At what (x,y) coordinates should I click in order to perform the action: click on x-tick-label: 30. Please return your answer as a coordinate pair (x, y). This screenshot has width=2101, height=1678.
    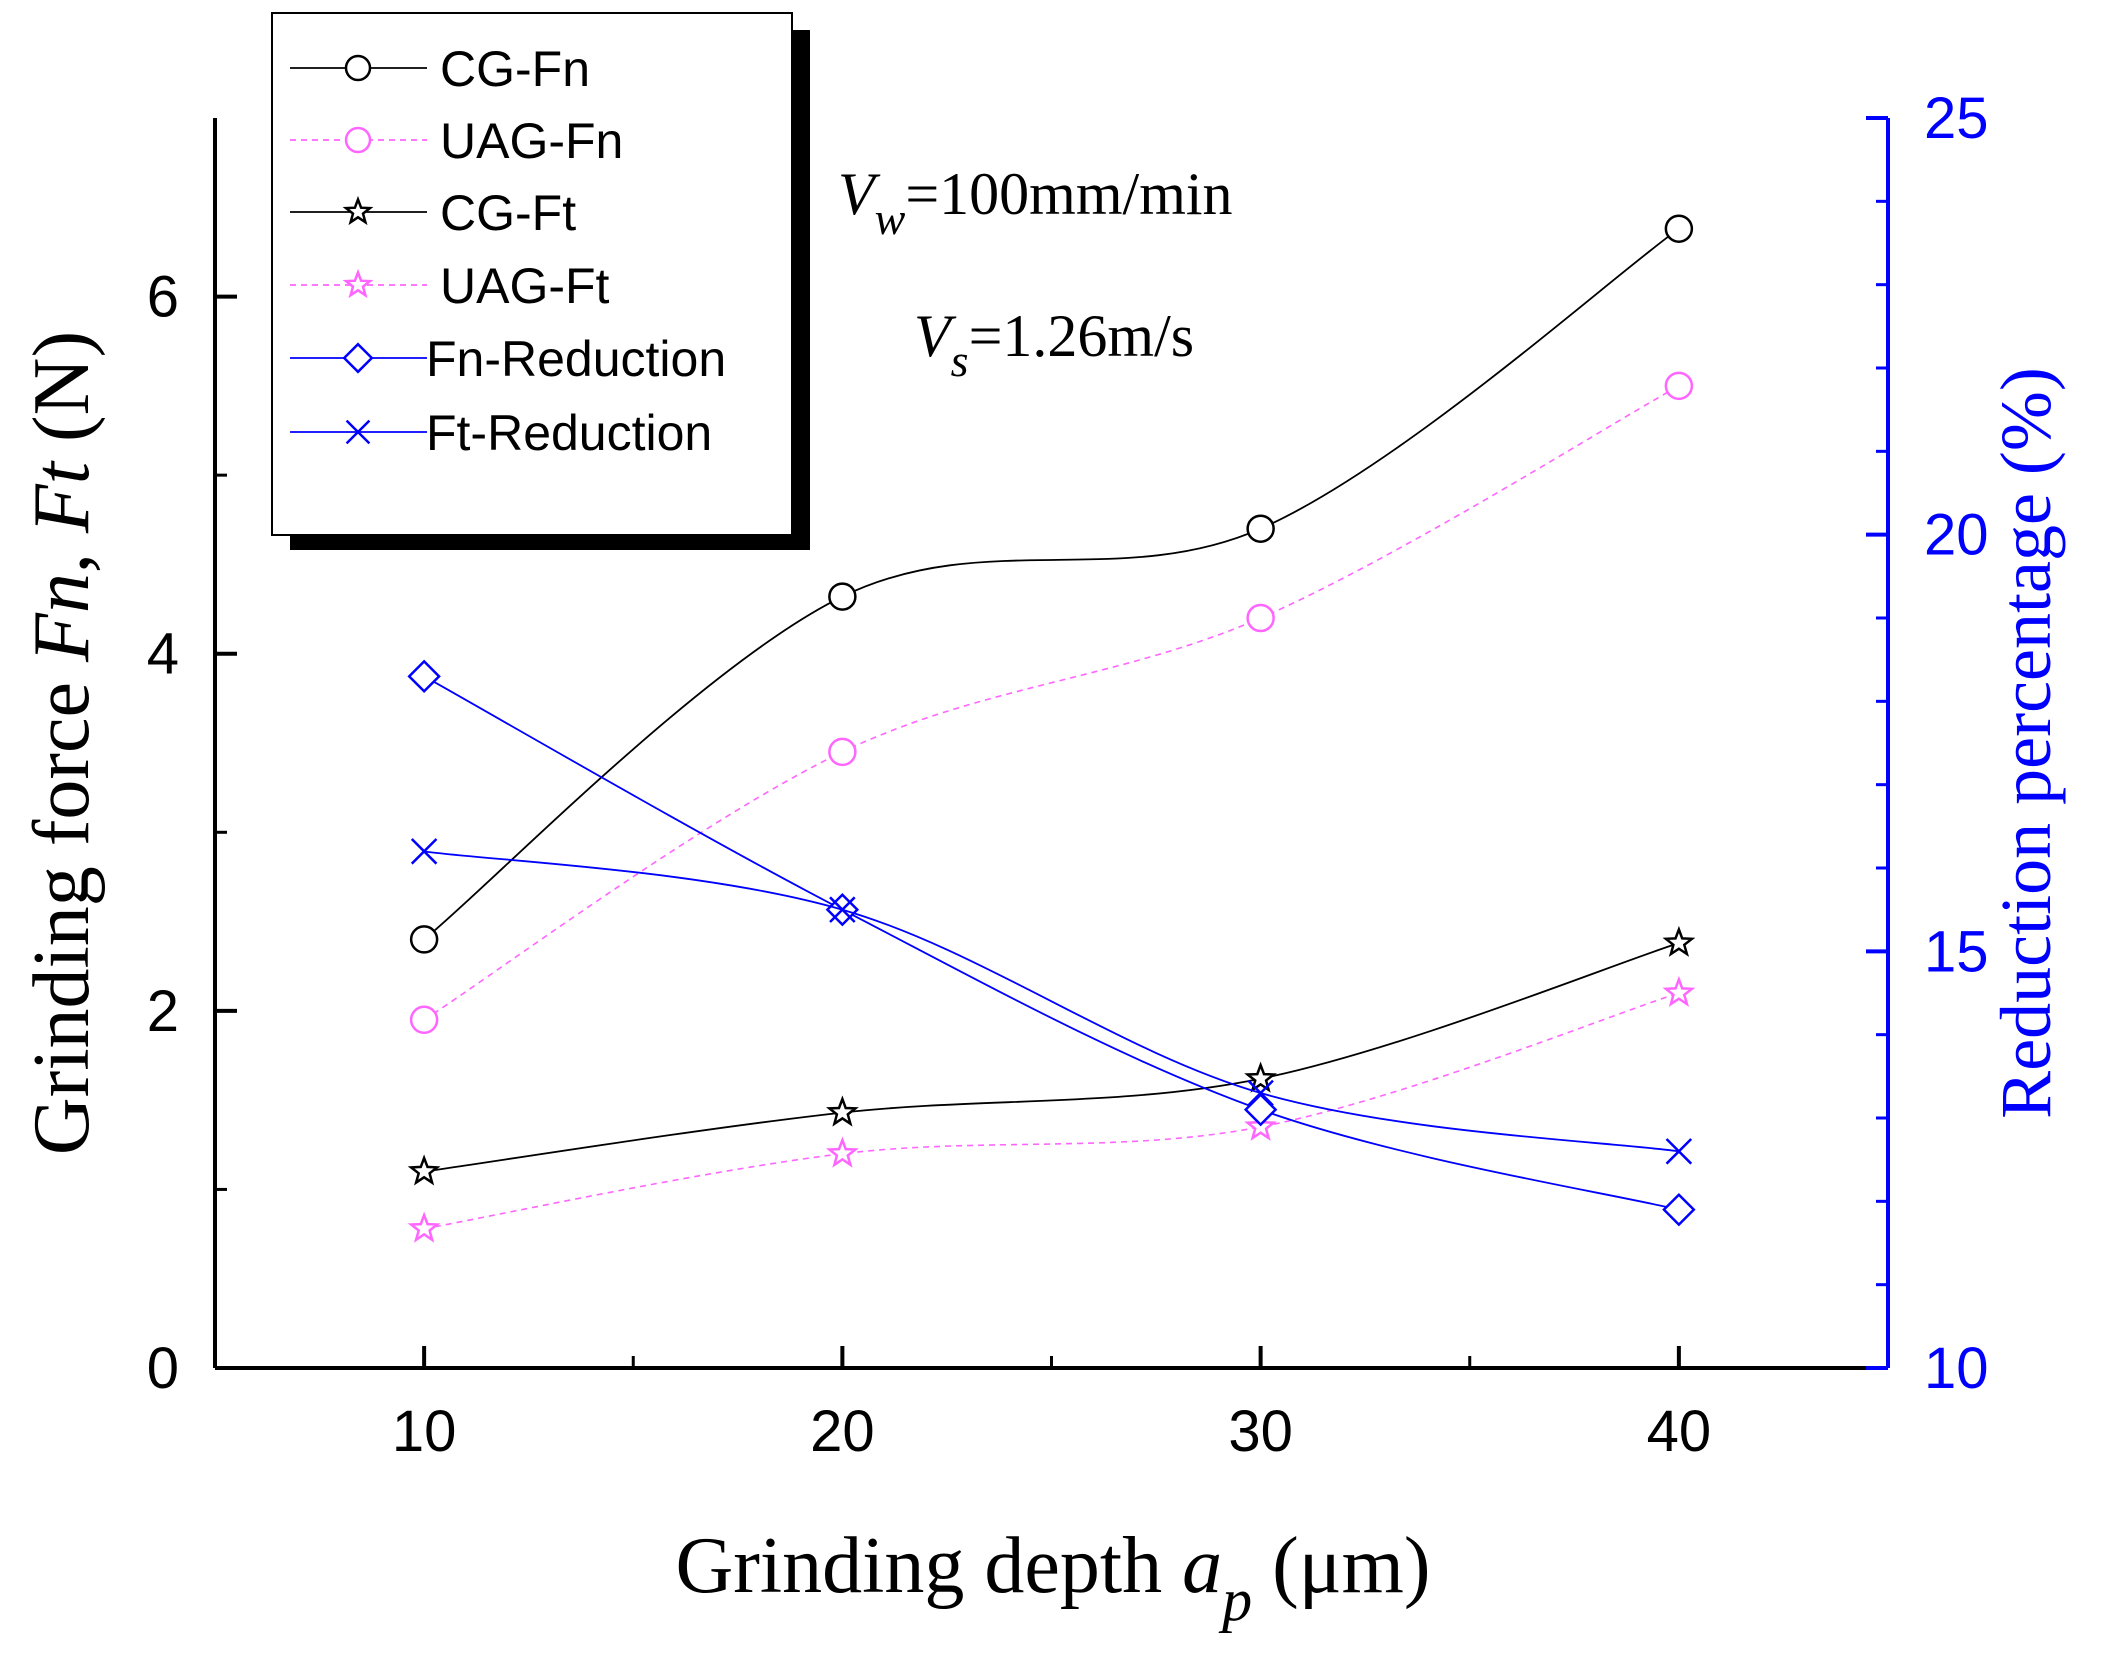
    Looking at the image, I should click on (1260, 1431).